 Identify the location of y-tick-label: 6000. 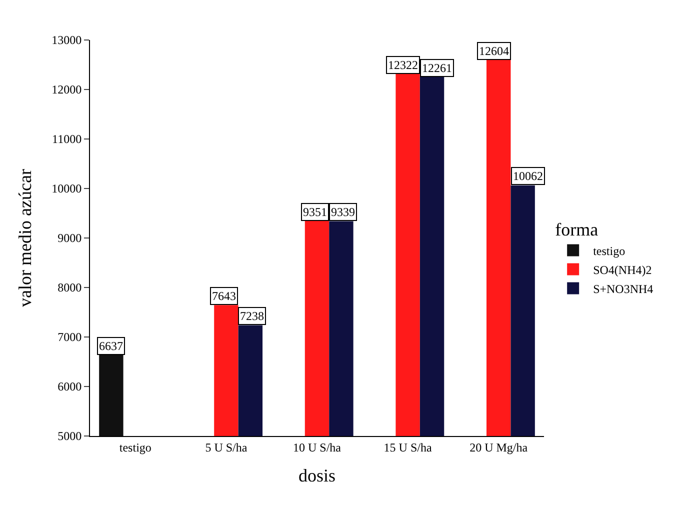
(70, 387).